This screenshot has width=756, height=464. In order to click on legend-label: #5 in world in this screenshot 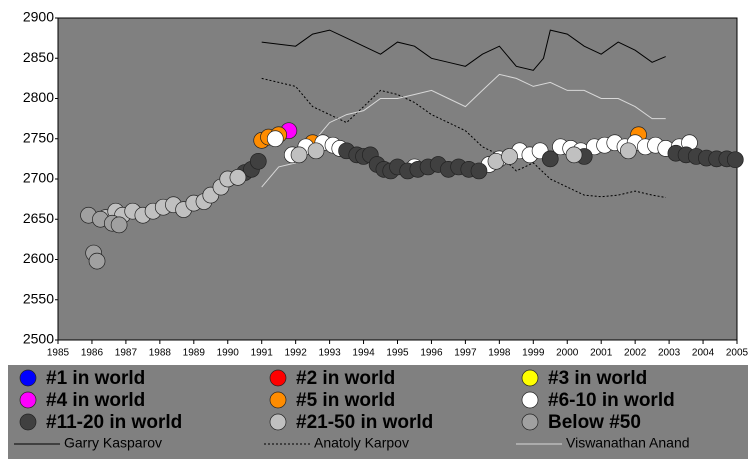, I will do `click(345, 400)`.